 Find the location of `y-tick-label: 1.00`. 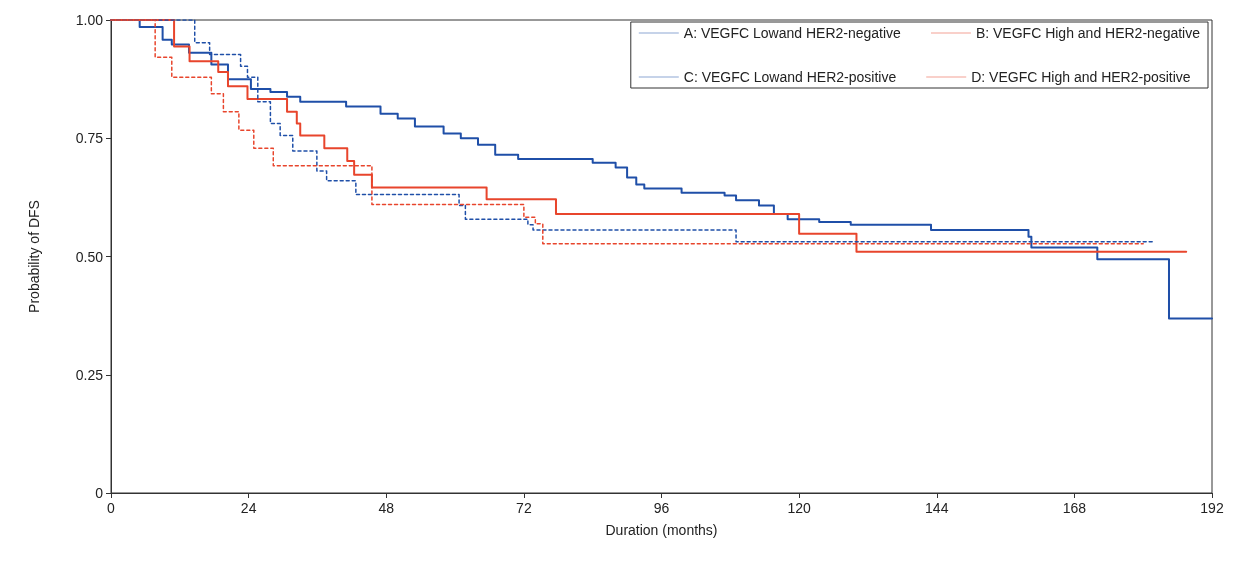

y-tick-label: 1.00 is located at coordinates (89, 20).